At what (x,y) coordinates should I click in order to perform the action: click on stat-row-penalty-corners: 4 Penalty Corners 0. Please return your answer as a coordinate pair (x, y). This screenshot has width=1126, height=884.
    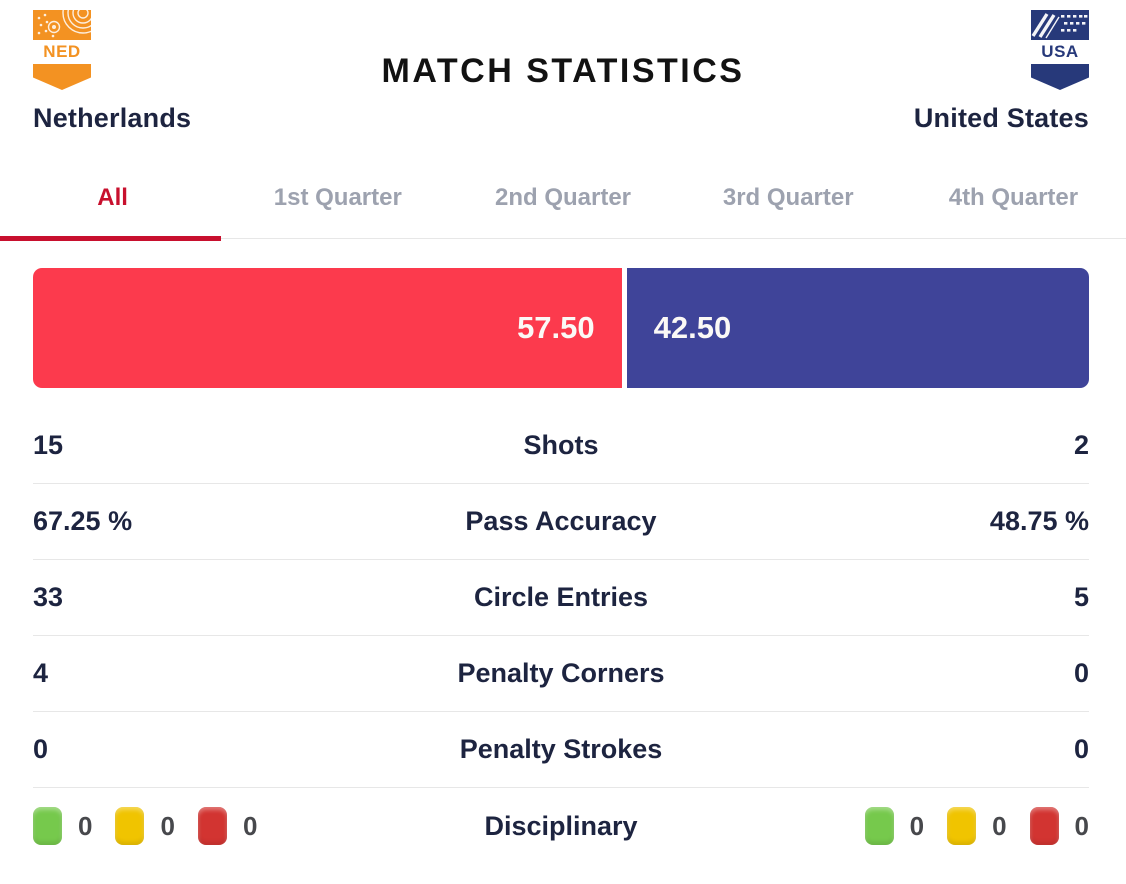
    Looking at the image, I should click on (561, 674).